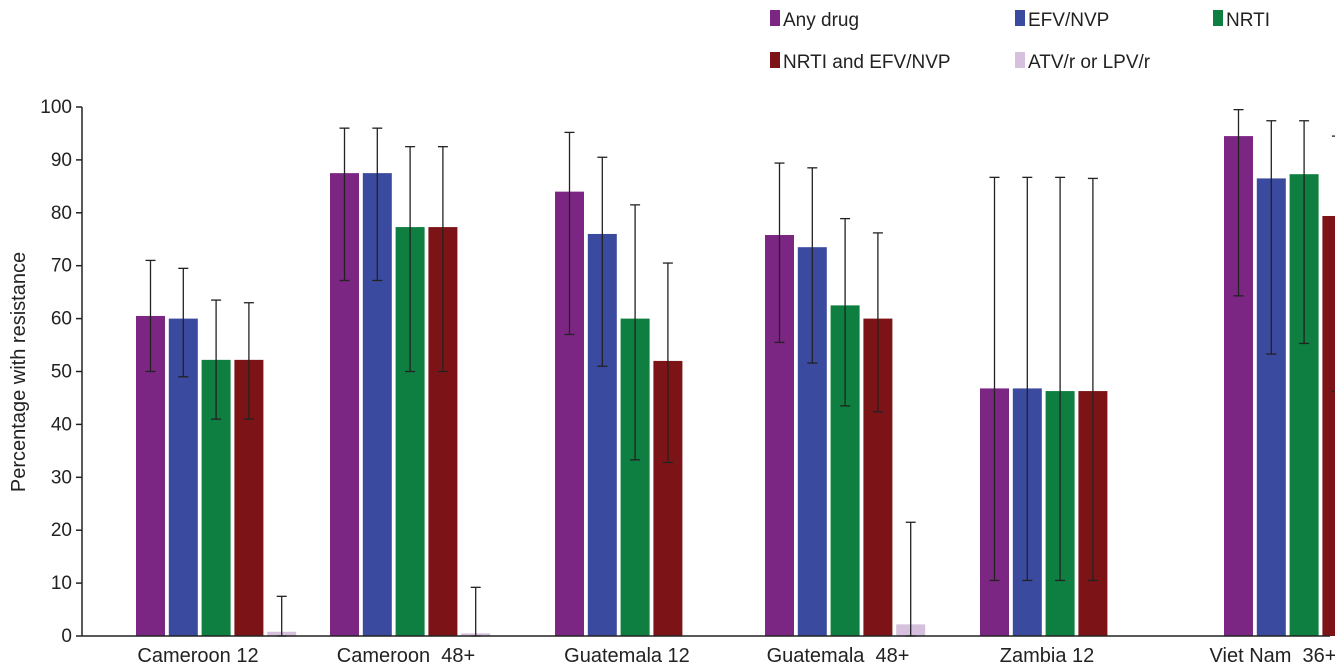 This screenshot has width=1335, height=668. What do you see at coordinates (61, 266) in the screenshot?
I see `y-tick-label: 70` at bounding box center [61, 266].